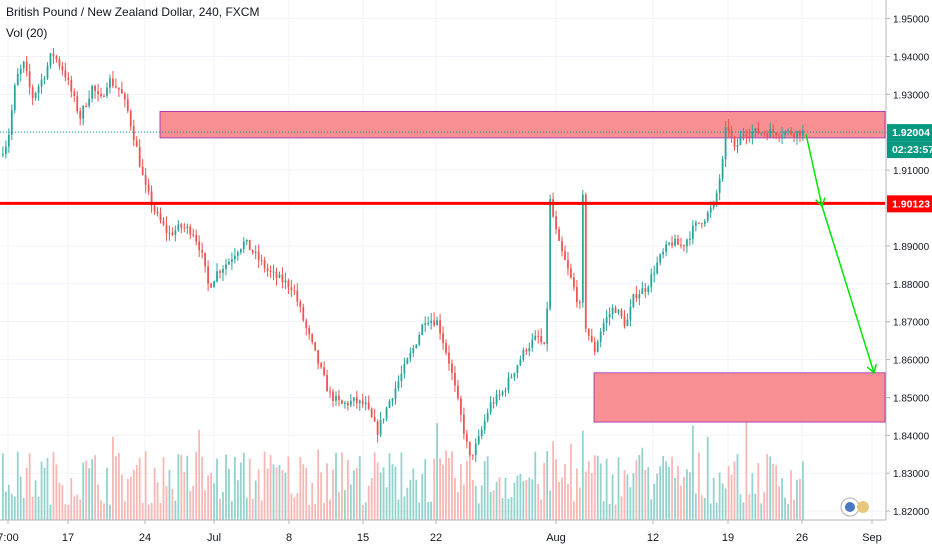  What do you see at coordinates (911, 20) in the screenshot?
I see `price-tick-label: 1.95000` at bounding box center [911, 20].